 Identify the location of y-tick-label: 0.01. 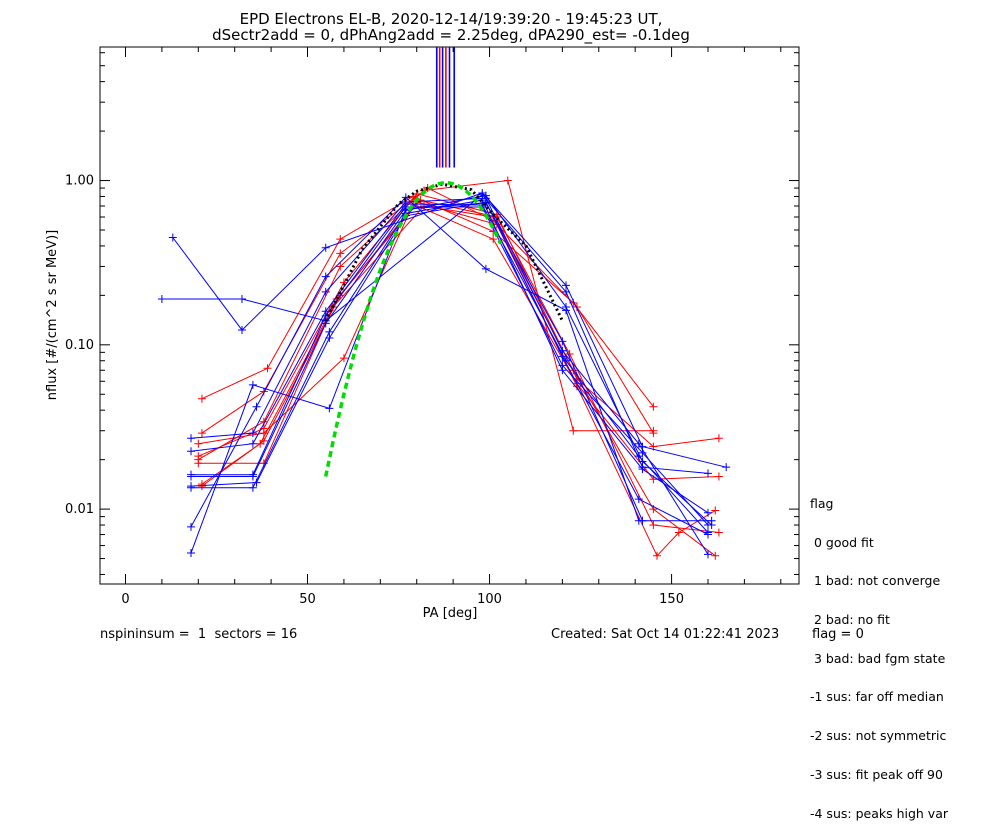
(79, 509).